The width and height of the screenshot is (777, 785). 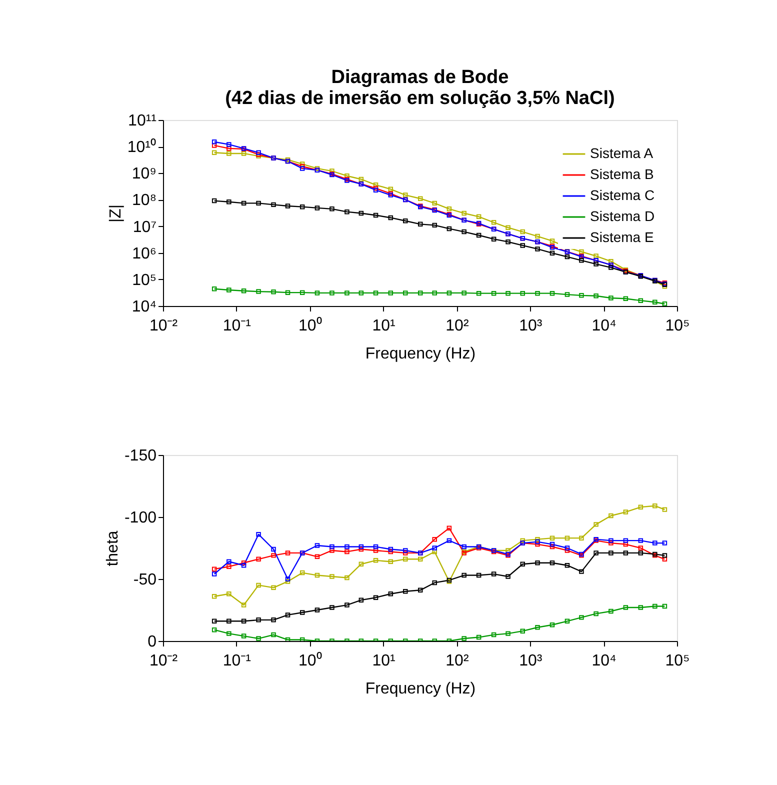 What do you see at coordinates (622, 153) in the screenshot?
I see `legend-label: Sistema A` at bounding box center [622, 153].